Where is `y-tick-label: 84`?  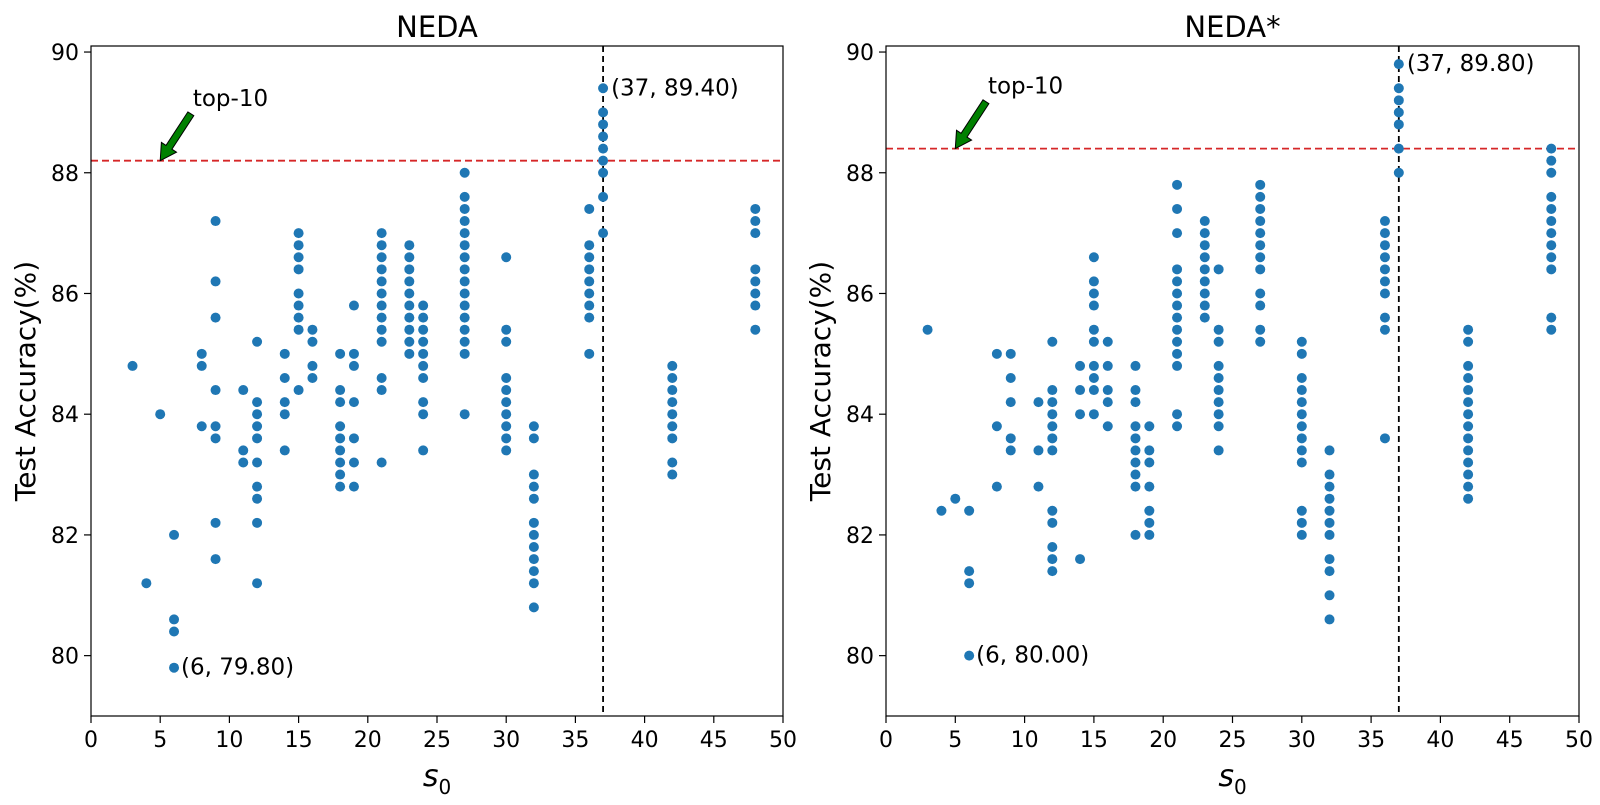 y-tick-label: 84 is located at coordinates (860, 415).